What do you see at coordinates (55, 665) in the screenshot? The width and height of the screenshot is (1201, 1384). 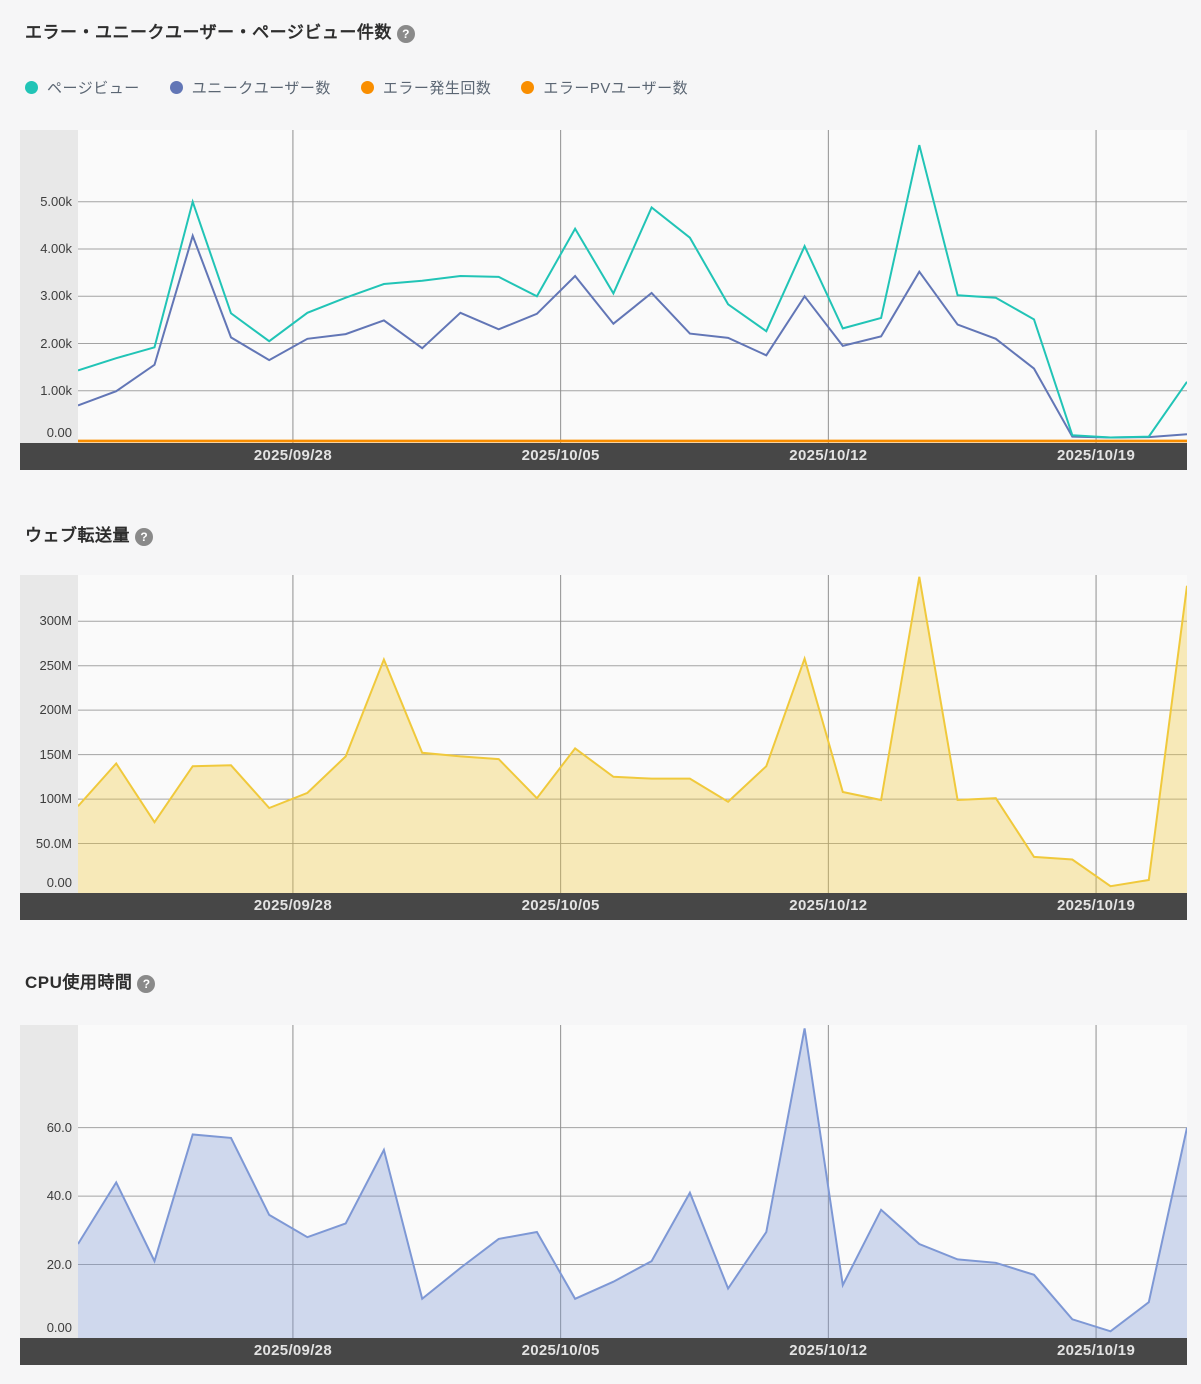 I see `y-tick-label: 250M` at bounding box center [55, 665].